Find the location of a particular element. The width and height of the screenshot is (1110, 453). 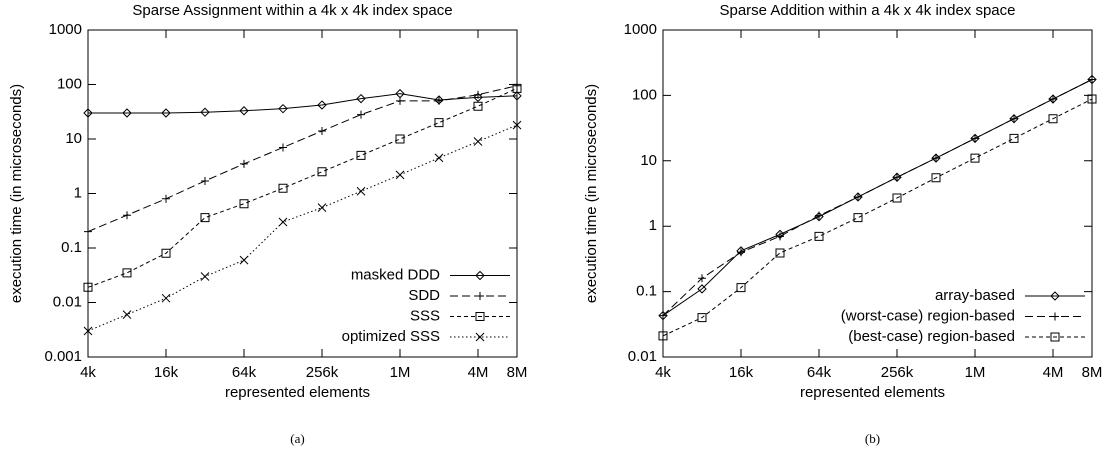

x-tick-label: 4k is located at coordinates (663, 372).